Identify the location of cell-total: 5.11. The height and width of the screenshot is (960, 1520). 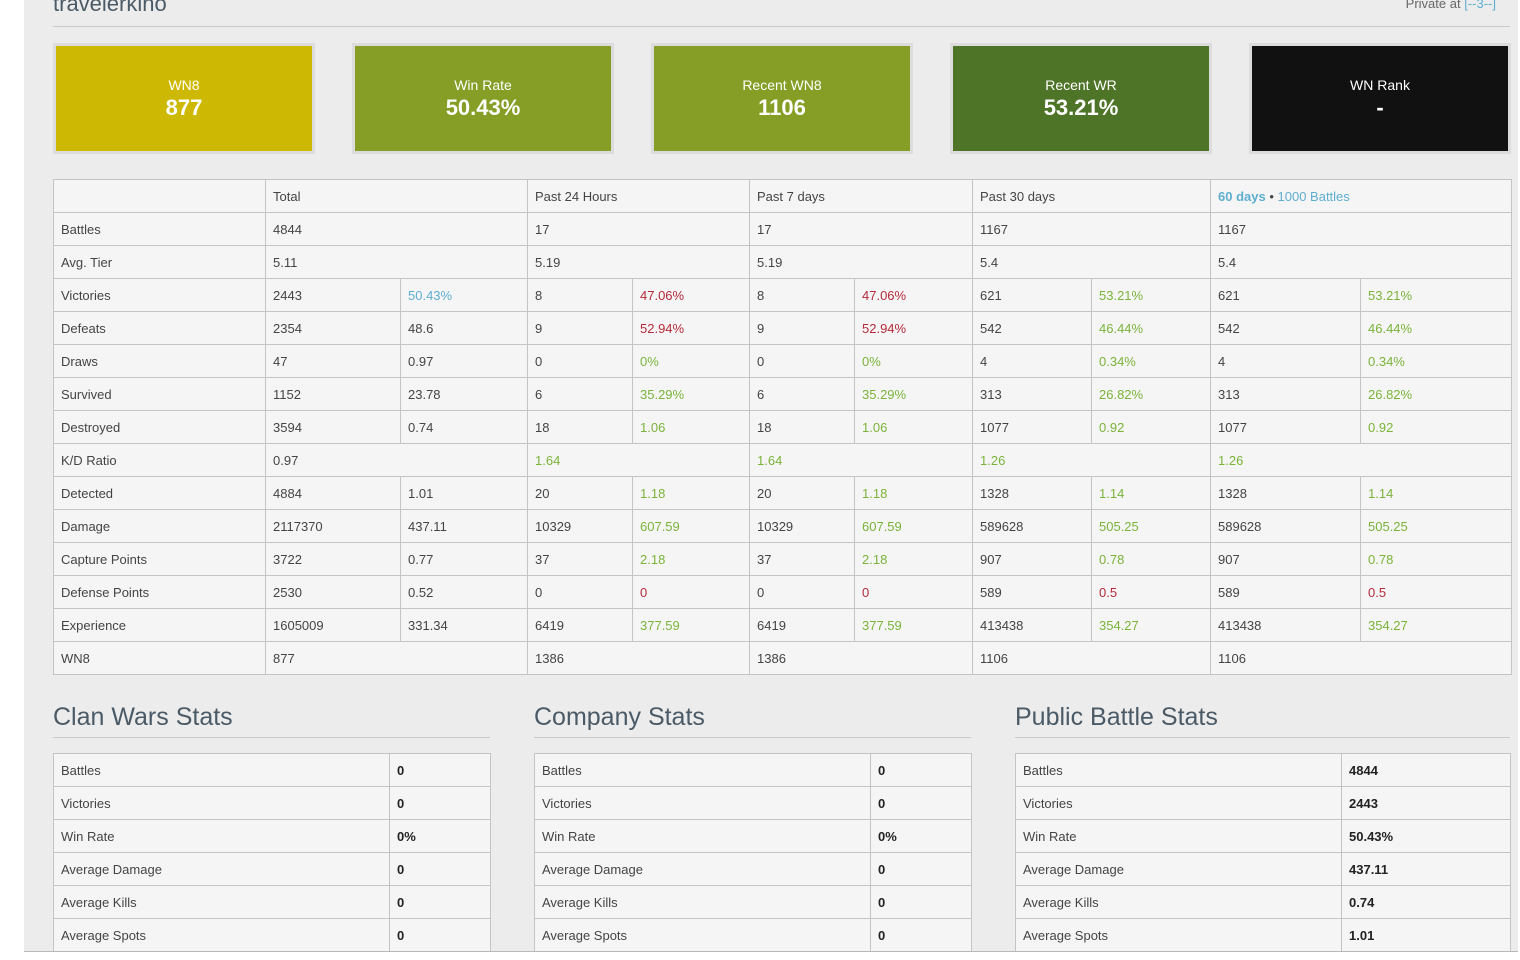
(396, 262).